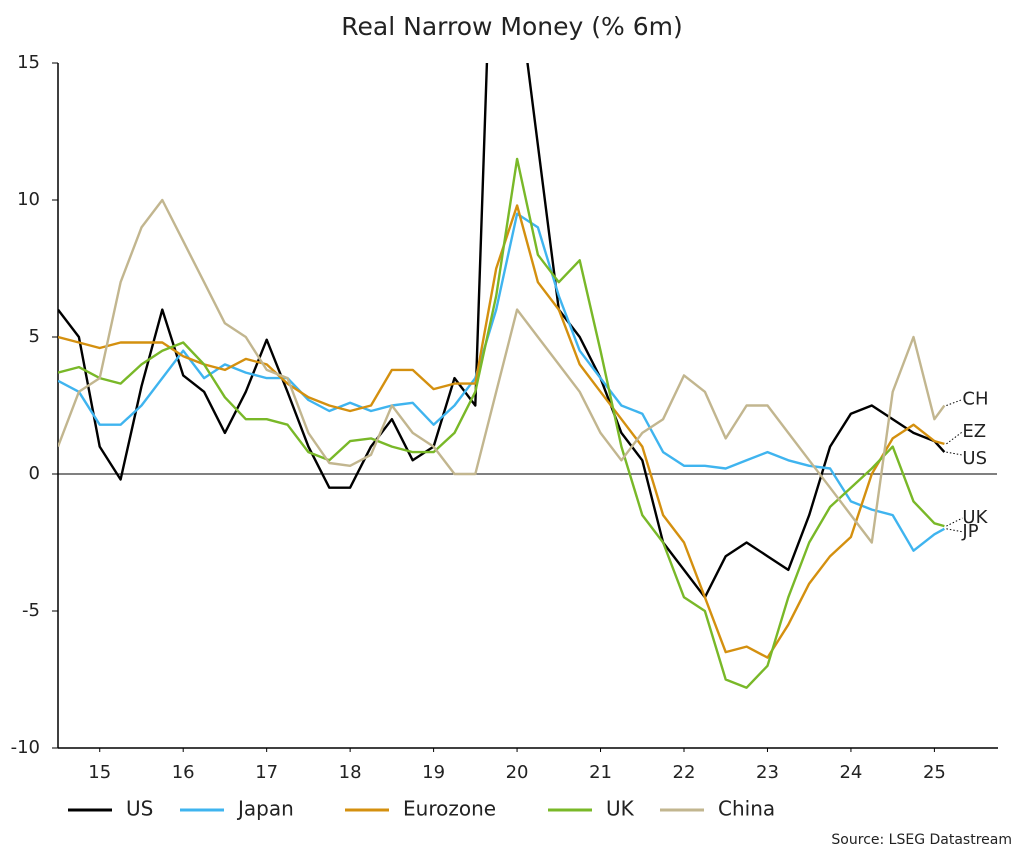 The image size is (1024, 861). What do you see at coordinates (767, 772) in the screenshot?
I see `x-tick-label: 23` at bounding box center [767, 772].